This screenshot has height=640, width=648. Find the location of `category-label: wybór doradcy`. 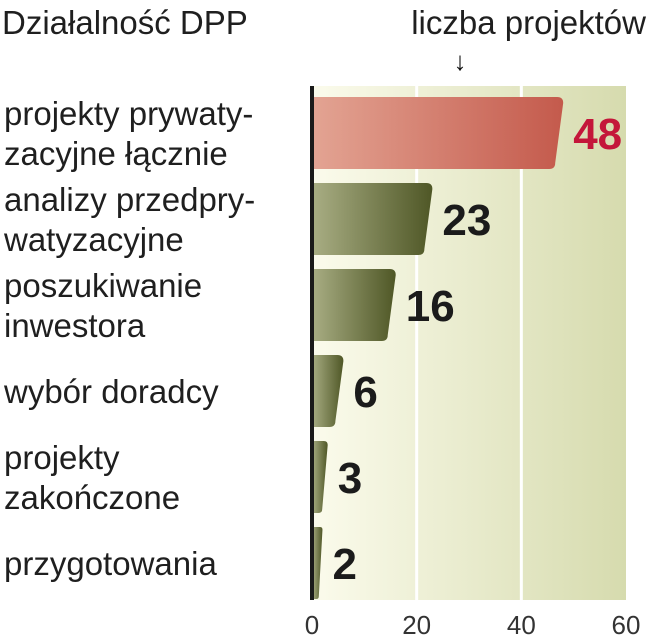

category-label: wybór doradcy is located at coordinates (111, 391).